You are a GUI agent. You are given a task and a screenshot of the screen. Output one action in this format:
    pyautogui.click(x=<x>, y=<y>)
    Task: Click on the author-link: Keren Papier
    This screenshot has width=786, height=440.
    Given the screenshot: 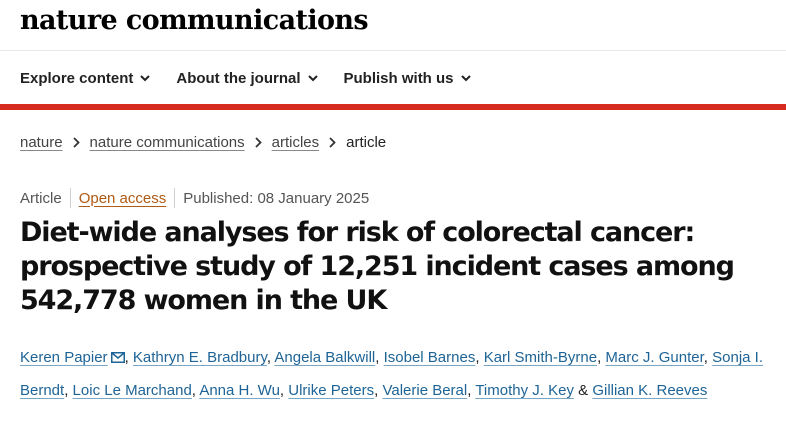 What is the action you would take?
    pyautogui.click(x=64, y=357)
    